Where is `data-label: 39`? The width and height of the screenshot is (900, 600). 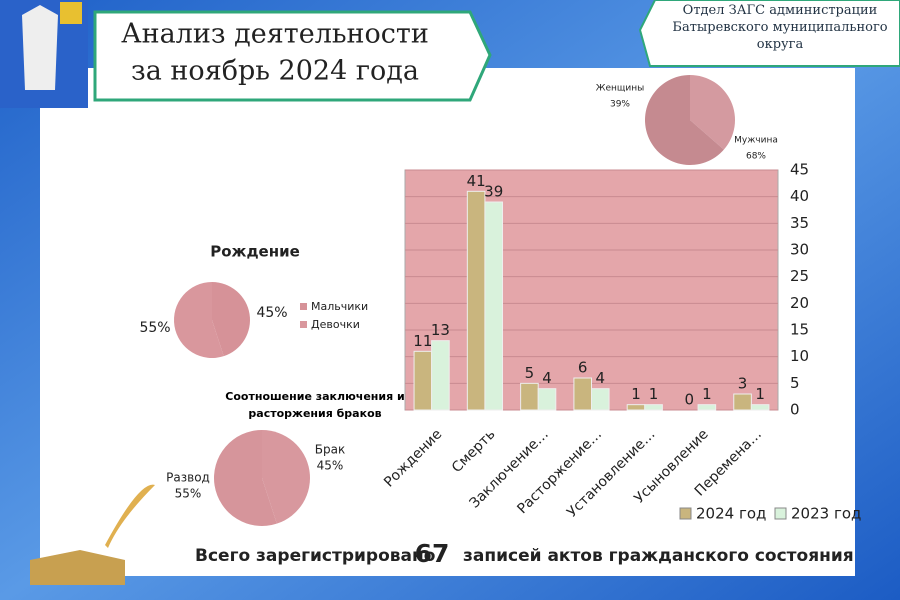
data-label: 39 is located at coordinates (493, 192).